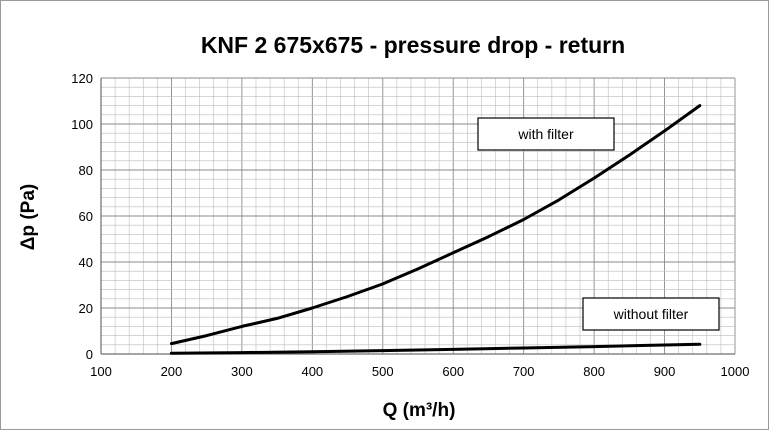  What do you see at coordinates (28, 217) in the screenshot?
I see `y-axis-label: Δp (Pa)` at bounding box center [28, 217].